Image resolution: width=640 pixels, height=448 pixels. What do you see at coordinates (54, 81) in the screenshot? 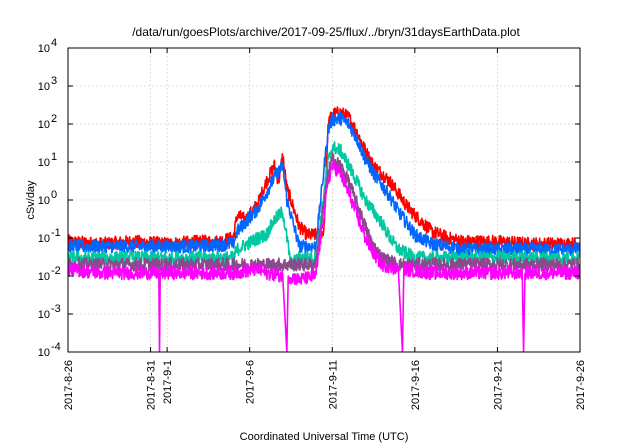
I see `y-tick-exponent: 3` at bounding box center [54, 81].